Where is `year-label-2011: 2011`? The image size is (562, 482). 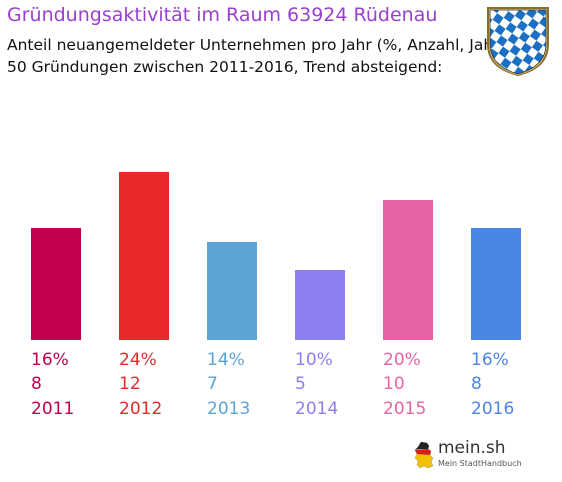
year-label-2011: 2011 is located at coordinates (52, 409).